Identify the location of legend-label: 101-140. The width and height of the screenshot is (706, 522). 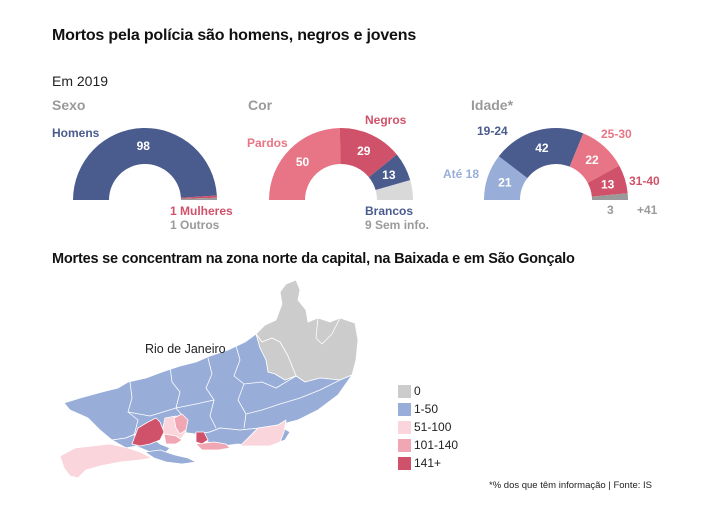
(436, 445).